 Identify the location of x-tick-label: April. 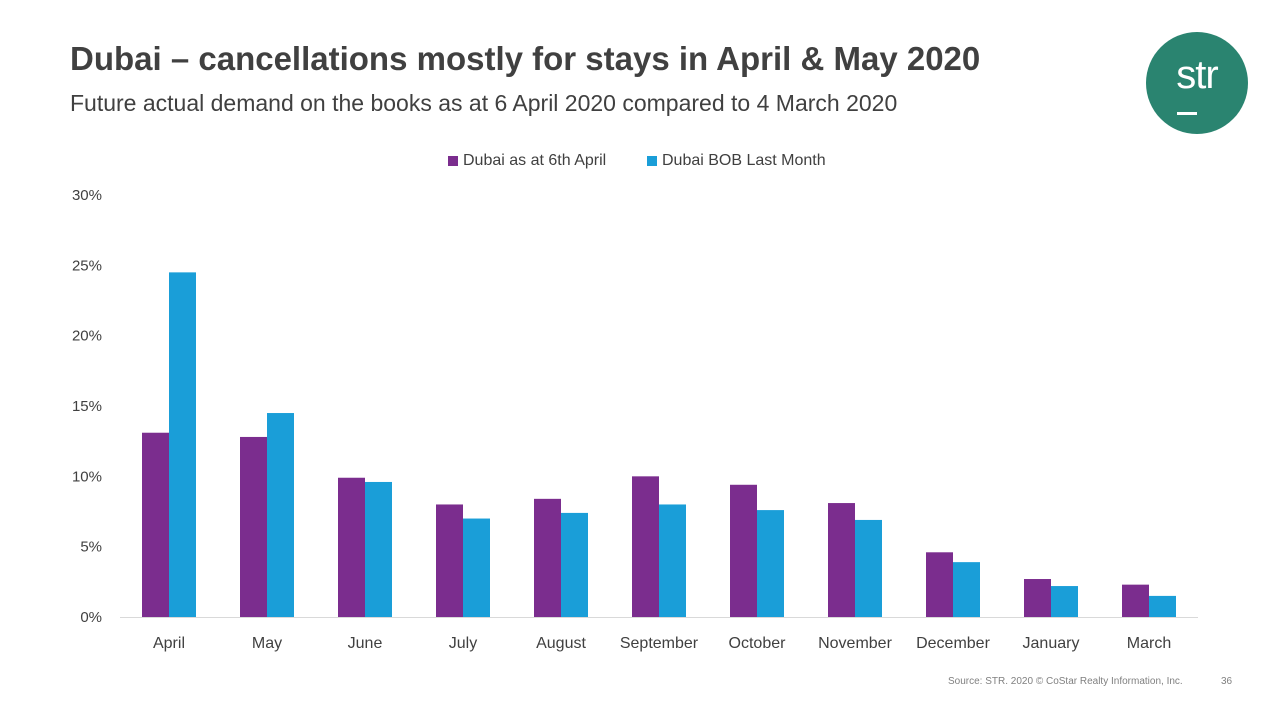
(169, 643).